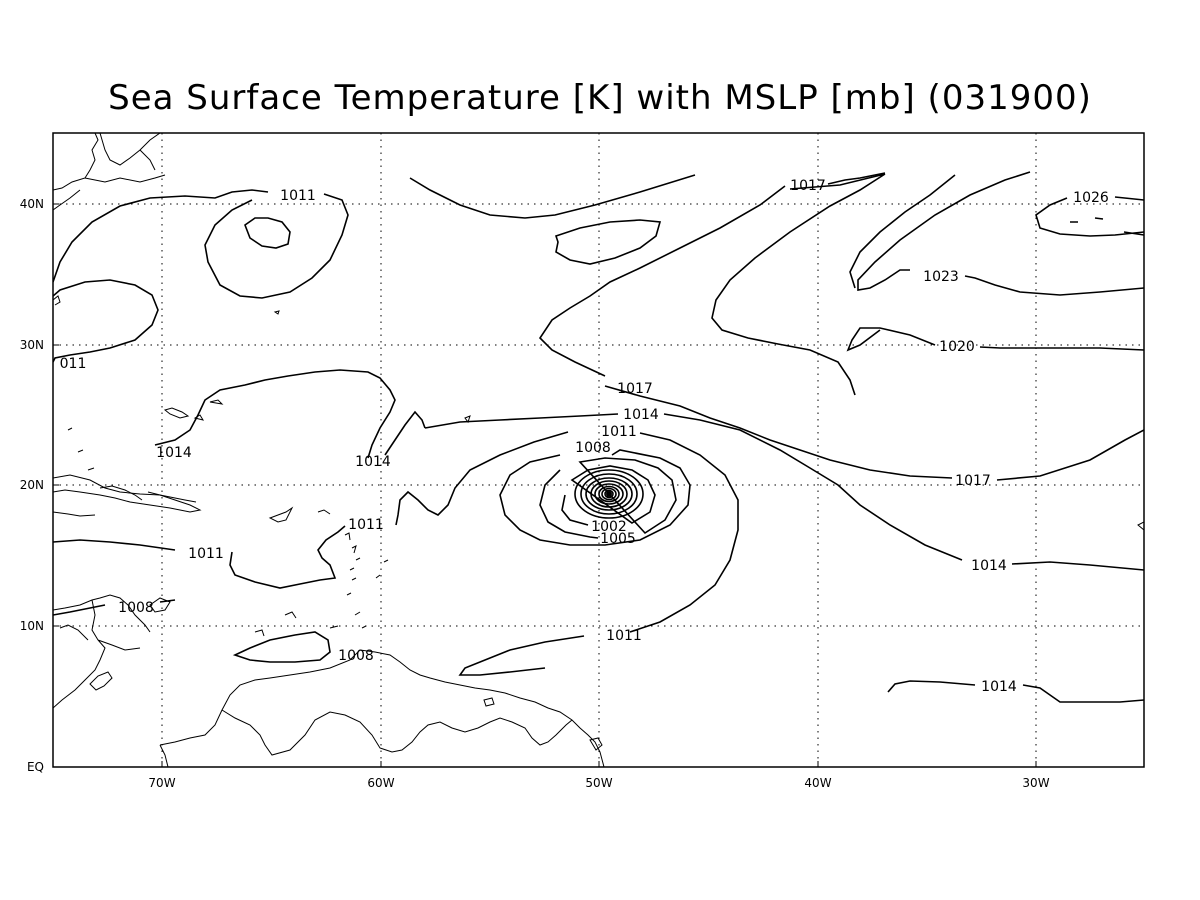 The image size is (1200, 900). What do you see at coordinates (489, 702) in the screenshot?
I see `trinidad-island` at bounding box center [489, 702].